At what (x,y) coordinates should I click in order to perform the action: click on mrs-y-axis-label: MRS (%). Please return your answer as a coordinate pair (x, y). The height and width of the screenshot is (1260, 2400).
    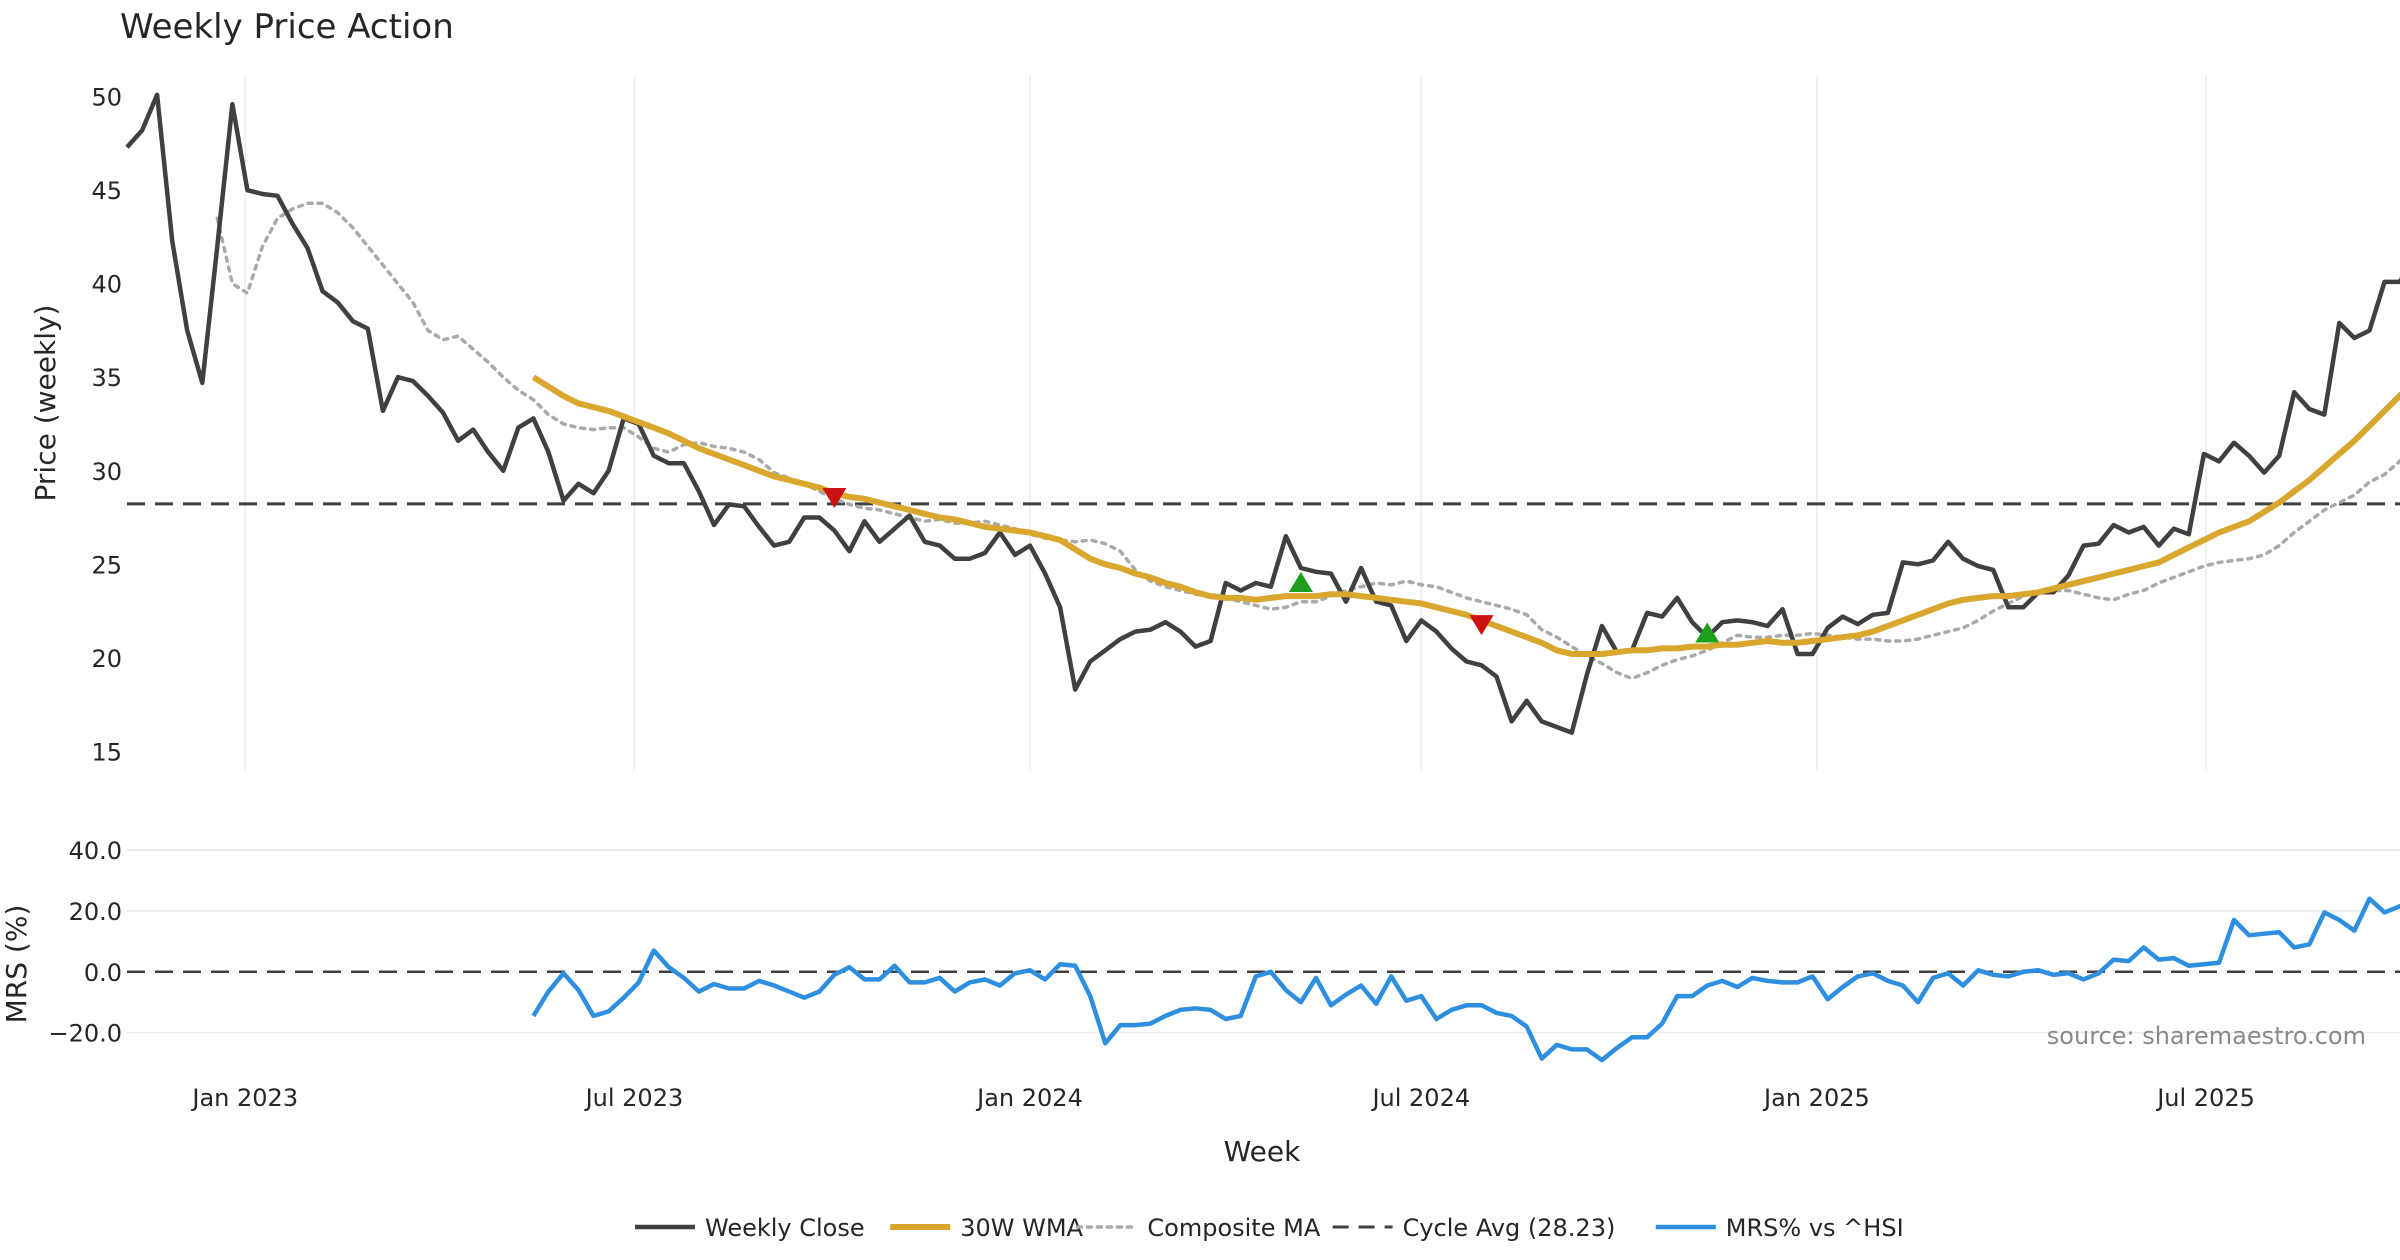
    Looking at the image, I should click on (16, 964).